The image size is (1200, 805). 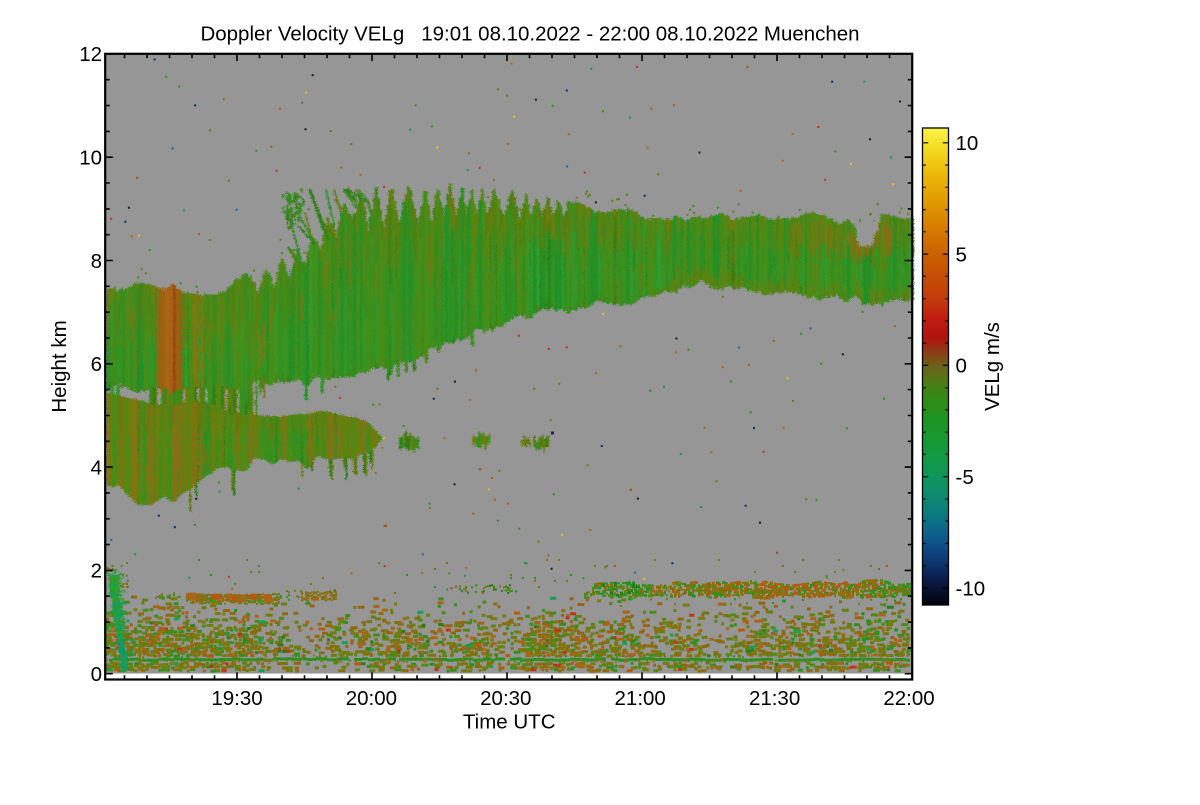 I want to click on svg-text: -10, so click(x=971, y=588).